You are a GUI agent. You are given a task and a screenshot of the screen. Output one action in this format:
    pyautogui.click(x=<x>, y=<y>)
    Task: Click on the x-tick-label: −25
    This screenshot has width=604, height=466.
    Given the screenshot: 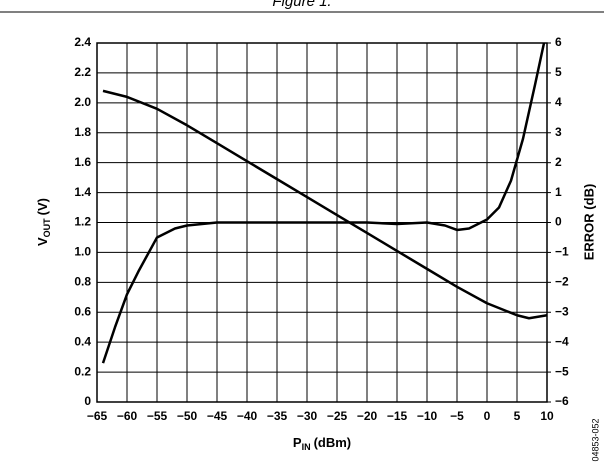 What is the action you would take?
    pyautogui.click(x=337, y=416)
    